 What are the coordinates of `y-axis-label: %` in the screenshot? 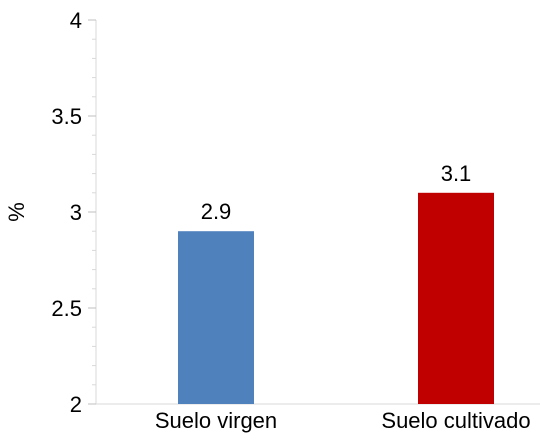 It's located at (16, 212).